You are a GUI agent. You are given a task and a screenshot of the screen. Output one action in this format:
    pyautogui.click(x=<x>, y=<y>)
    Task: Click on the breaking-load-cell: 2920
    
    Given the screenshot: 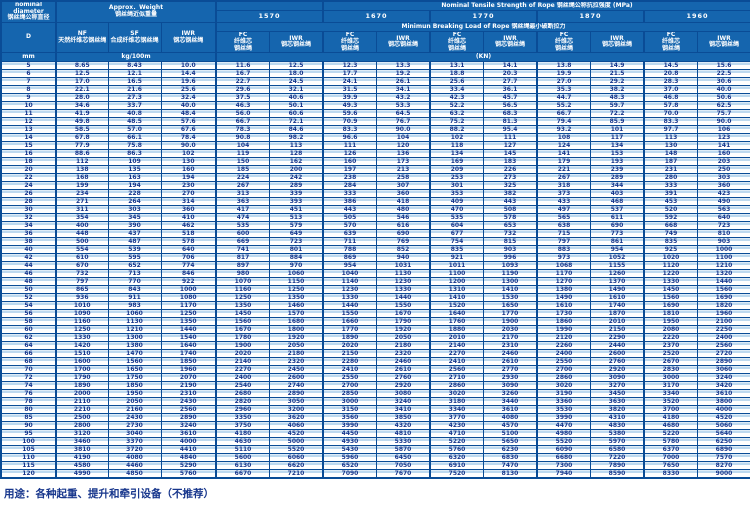 What is the action you would take?
    pyautogui.click(x=403, y=386)
    